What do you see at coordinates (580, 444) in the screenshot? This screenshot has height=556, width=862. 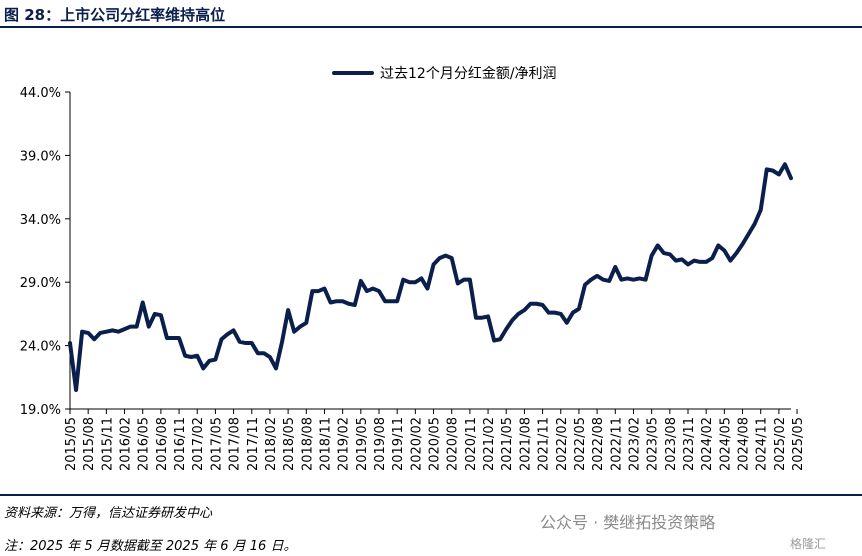 I see `x-tick-label: 2022/05` at bounding box center [580, 444].